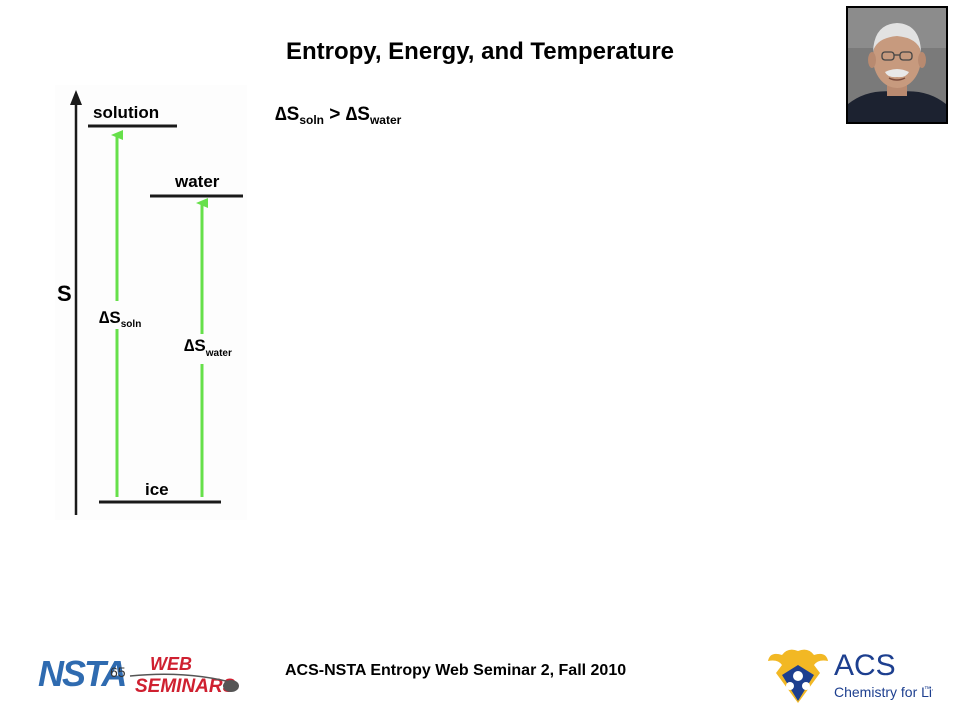  I want to click on svg-text: Chemistry for Life, so click(883, 692).